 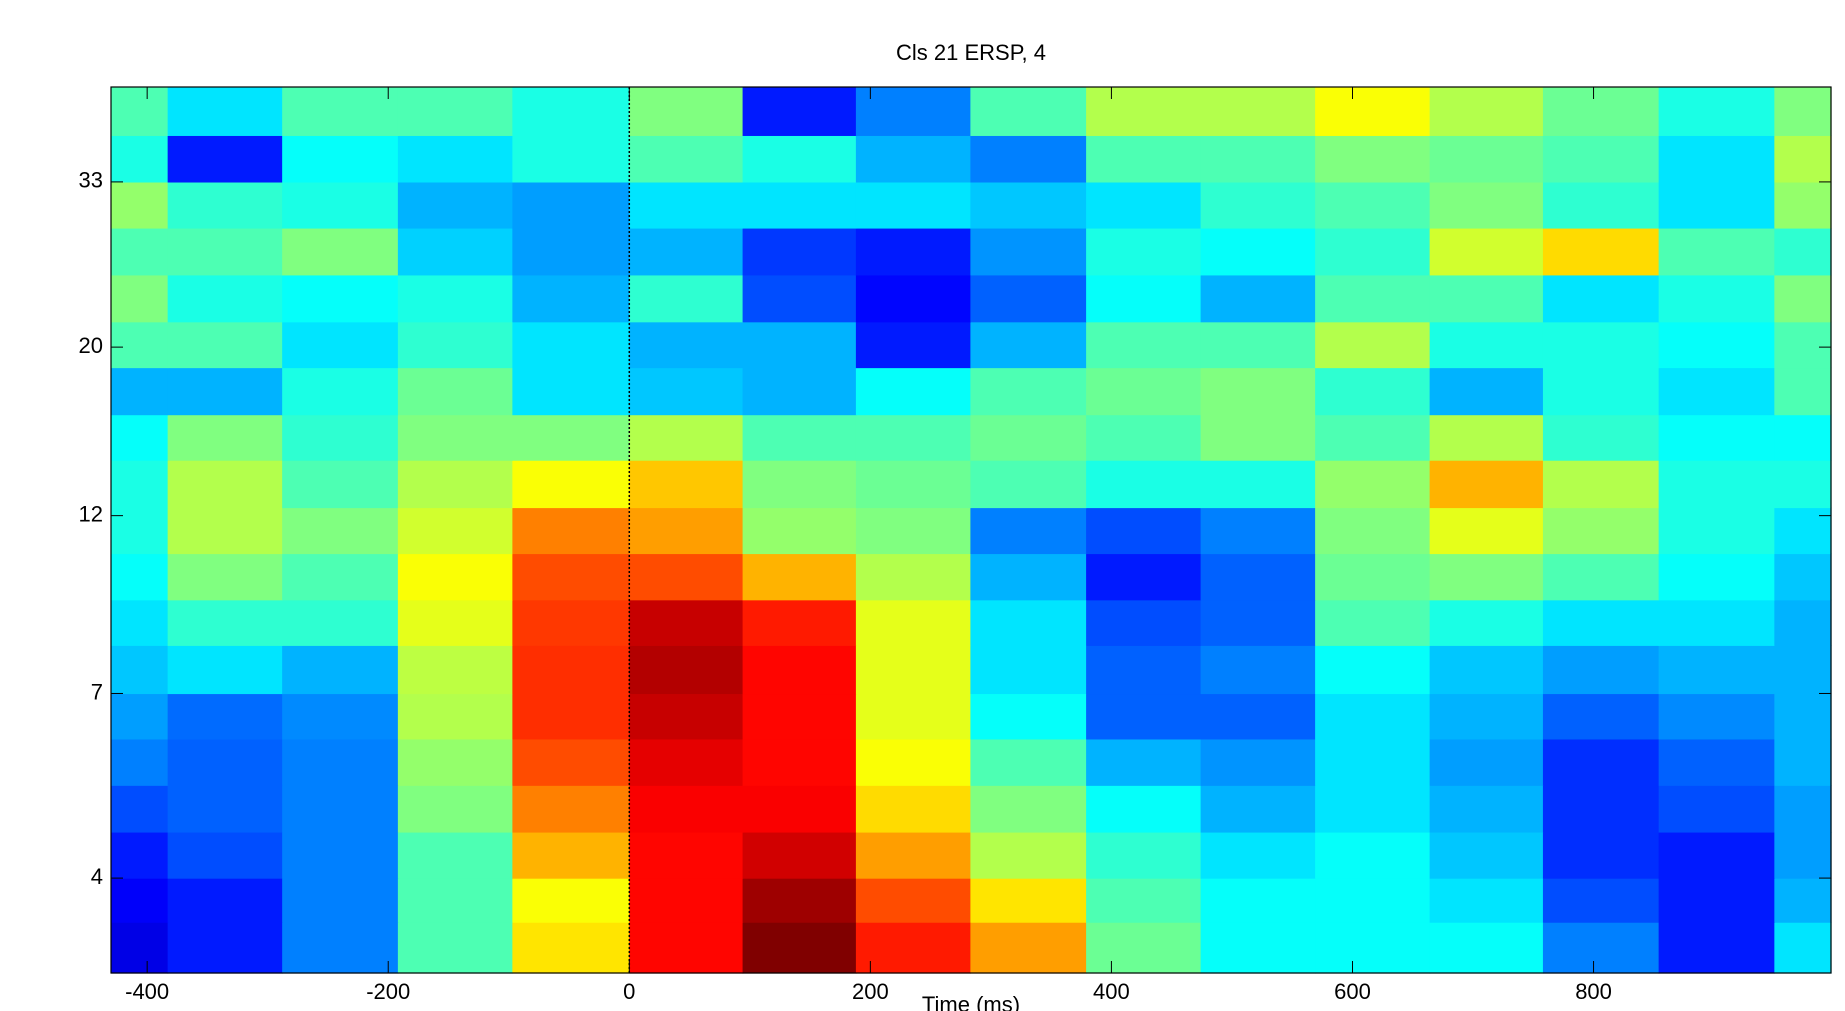 What do you see at coordinates (91, 513) in the screenshot?
I see `y-tick-label: 12` at bounding box center [91, 513].